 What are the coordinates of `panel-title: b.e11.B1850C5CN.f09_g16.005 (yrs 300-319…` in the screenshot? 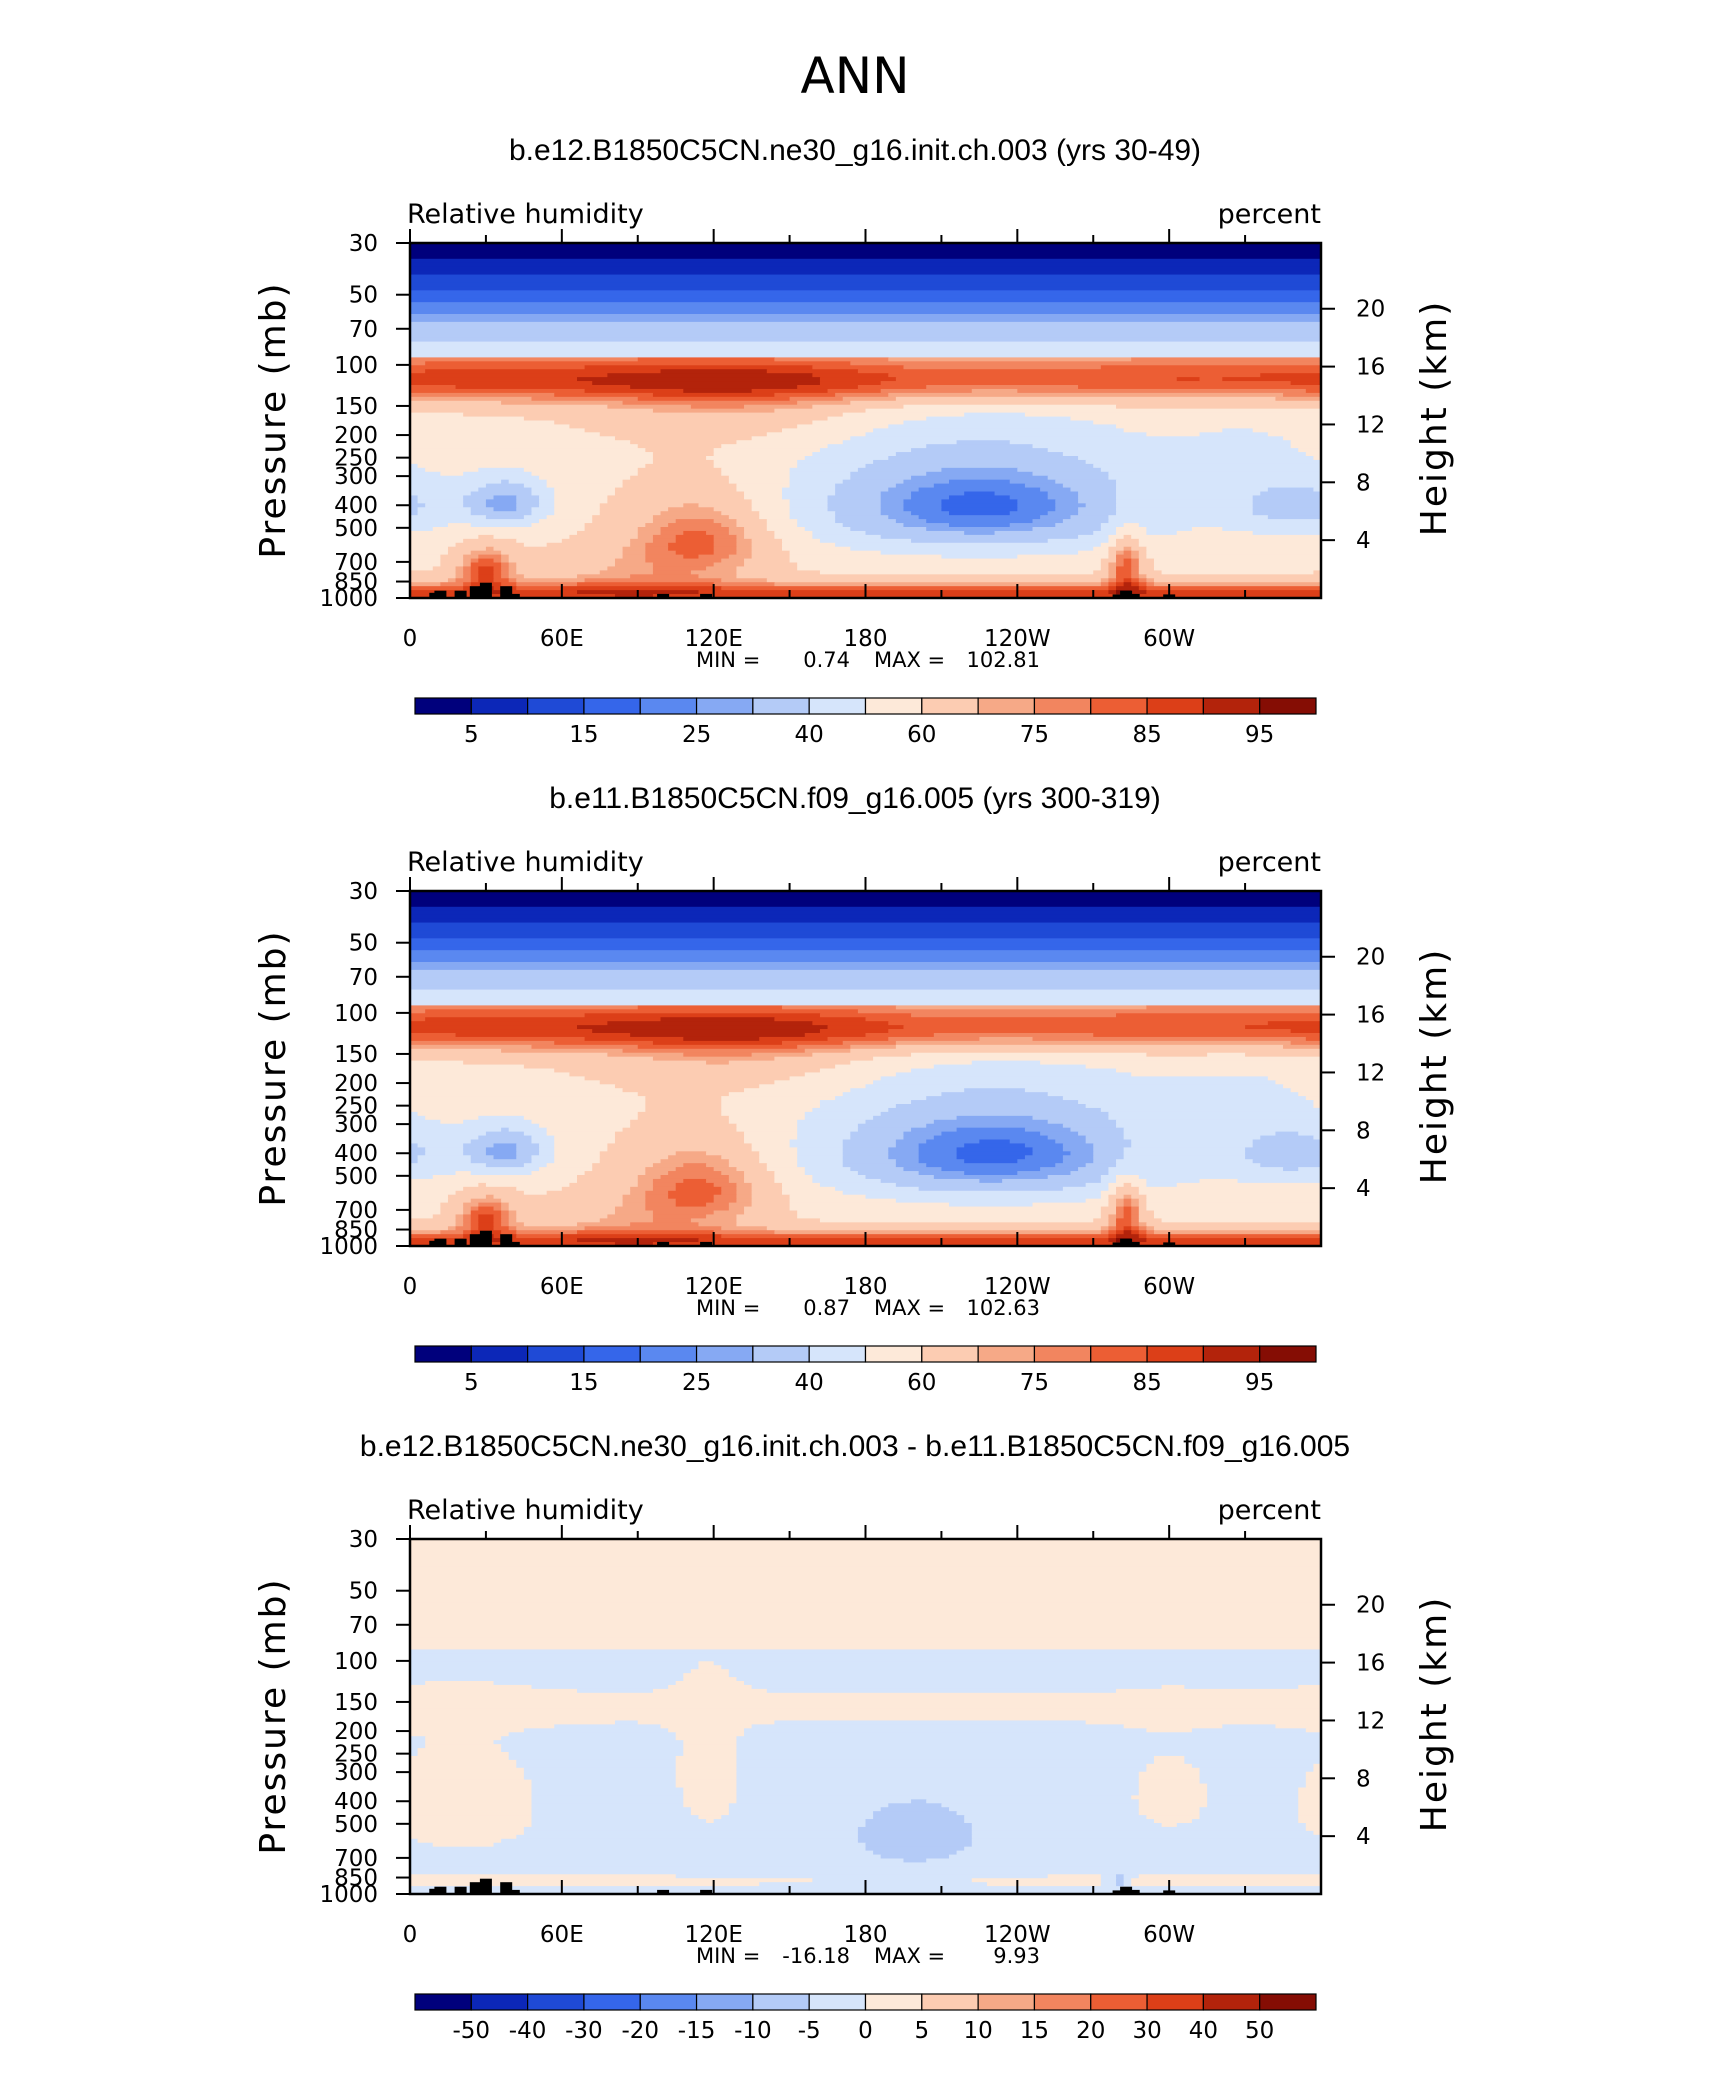 It's located at (855, 798).